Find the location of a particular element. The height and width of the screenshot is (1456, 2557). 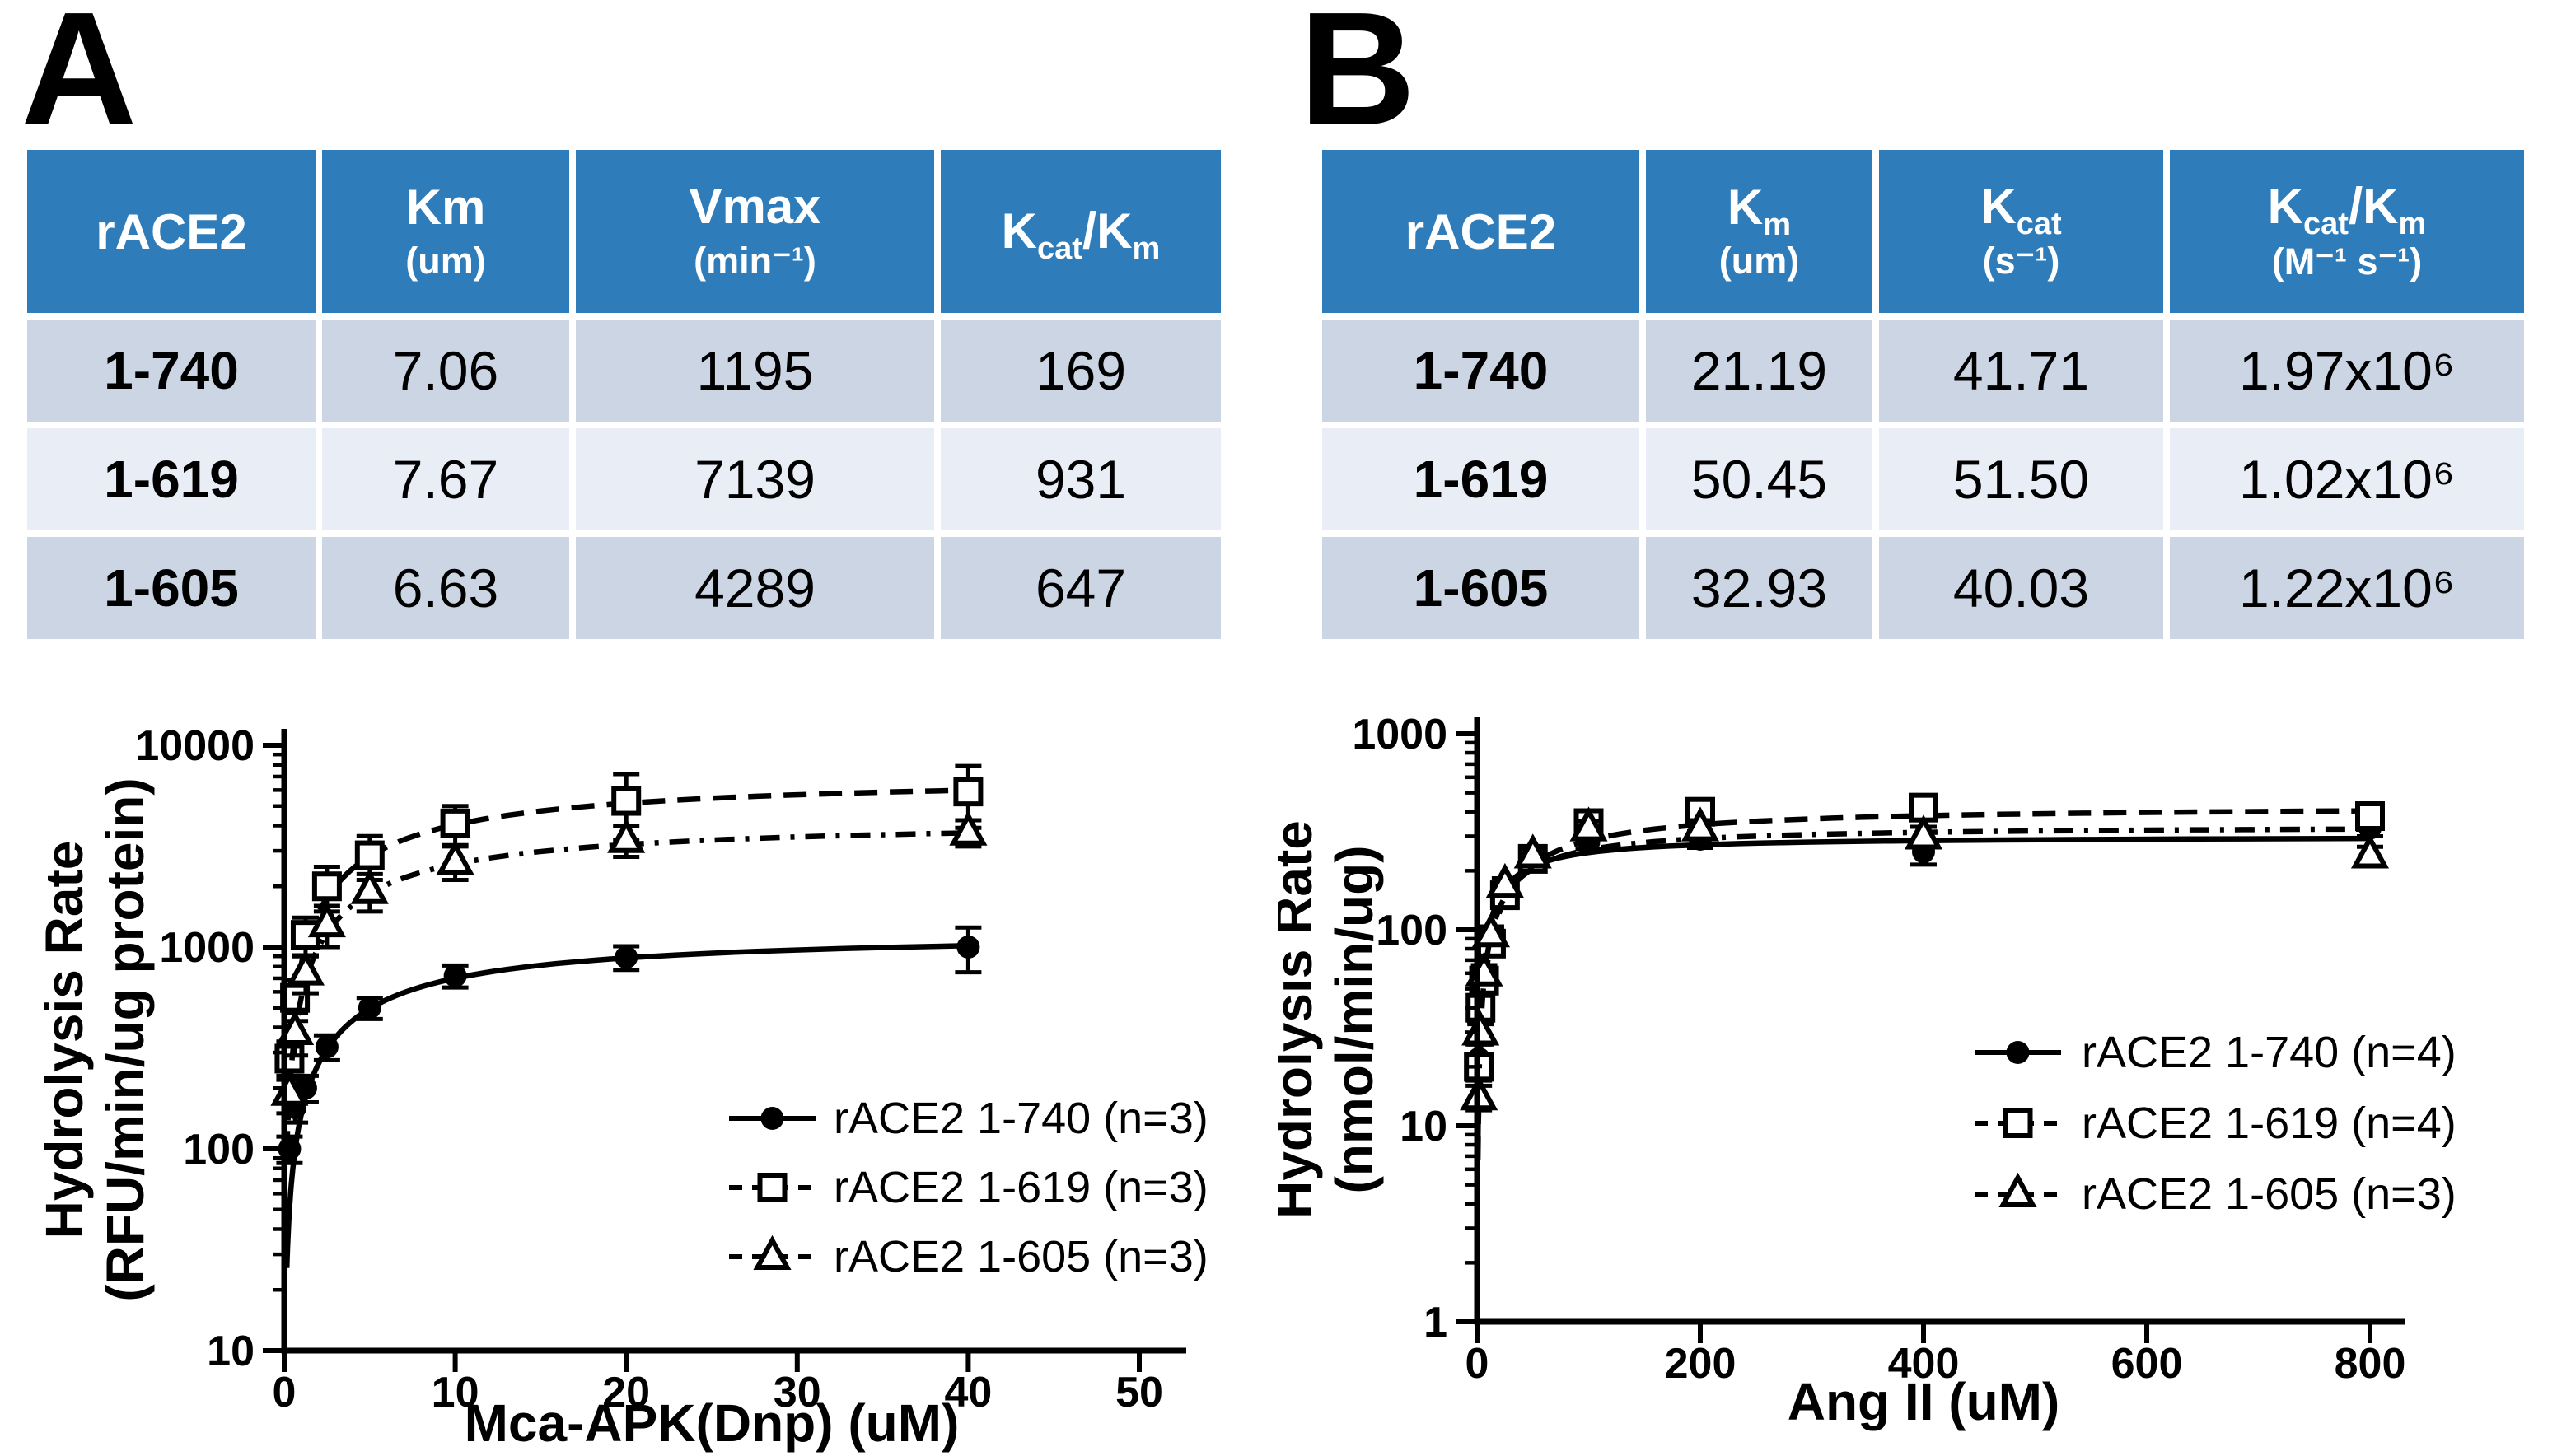

table-cell: 931 is located at coordinates (1081, 479).